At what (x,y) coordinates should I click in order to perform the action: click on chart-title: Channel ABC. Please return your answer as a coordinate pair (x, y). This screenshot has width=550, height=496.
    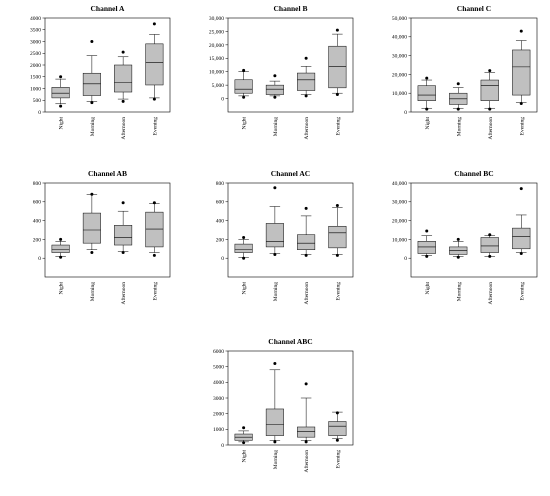
    Looking at the image, I should click on (290, 341).